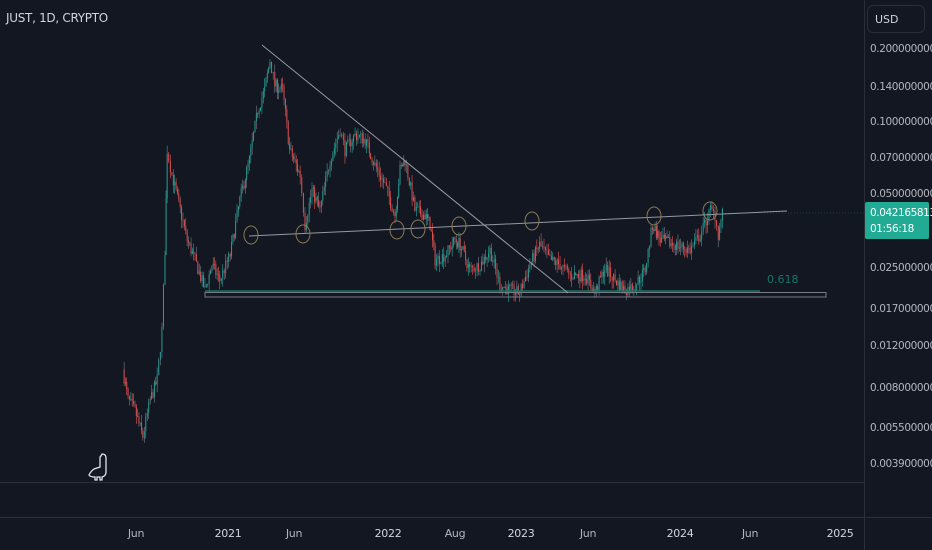 This screenshot has width=932, height=550. Describe the element at coordinates (57, 18) in the screenshot. I see `symbol-title: JUST, 1D, CRYPTO` at that location.